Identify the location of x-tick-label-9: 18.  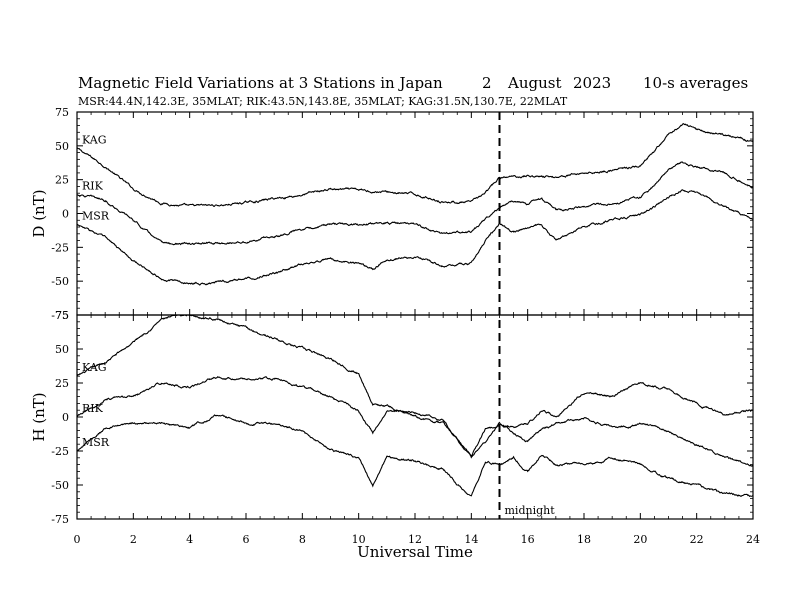
(584, 539).